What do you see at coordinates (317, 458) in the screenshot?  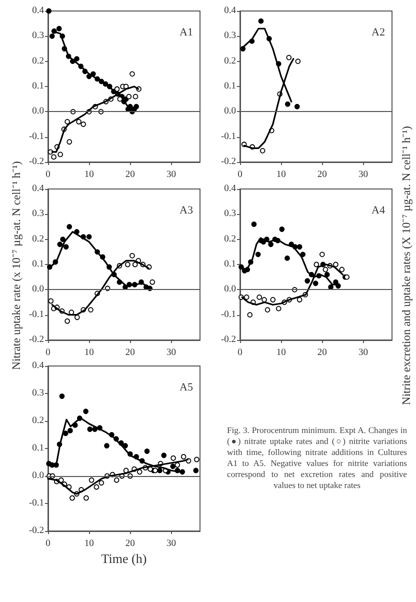 I see `caption: Fig. 3. Prorocentrum minimum. Expt A. Changes in (●) nitrate uptake rates and (○) nitrite variations with time, following nitrate additions in Cultures A1 to A5. Negative values for nitrite variations correspond to net excretion rates and positive values to net uptake rates` at bounding box center [317, 458].